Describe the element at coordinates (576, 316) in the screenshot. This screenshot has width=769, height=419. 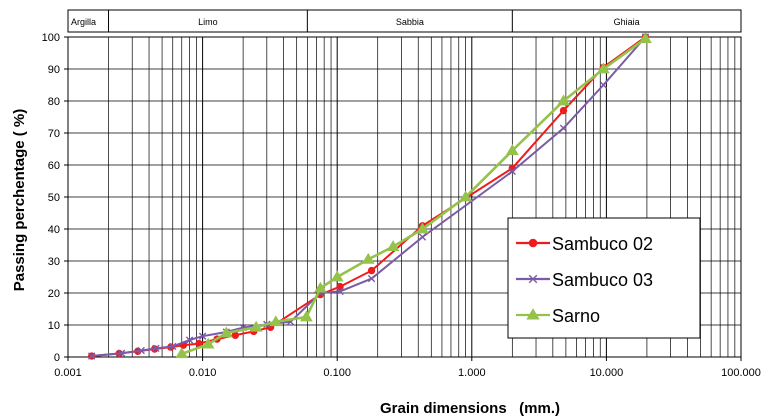
I see `legend-label: Sarno` at that location.